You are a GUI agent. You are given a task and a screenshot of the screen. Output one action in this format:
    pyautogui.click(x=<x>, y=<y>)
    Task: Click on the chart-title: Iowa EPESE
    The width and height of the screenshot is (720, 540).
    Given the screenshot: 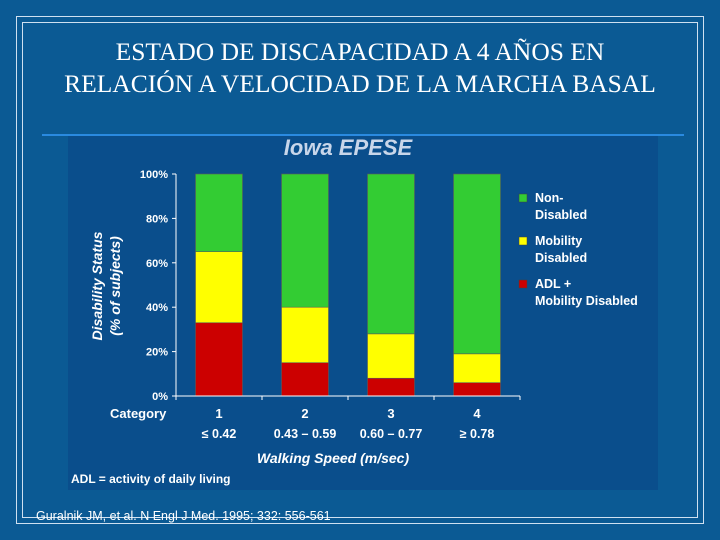 What is the action you would take?
    pyautogui.click(x=349, y=148)
    